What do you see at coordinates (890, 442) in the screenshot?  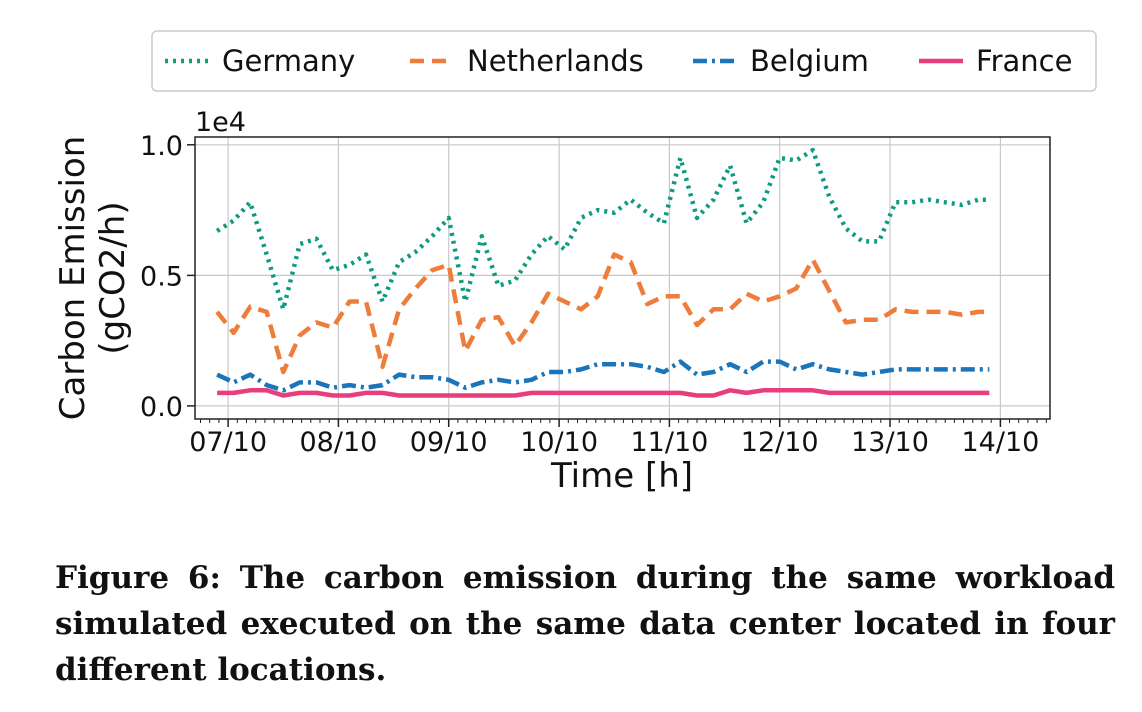 I see `x-tick-label: 13/10` at bounding box center [890, 442].